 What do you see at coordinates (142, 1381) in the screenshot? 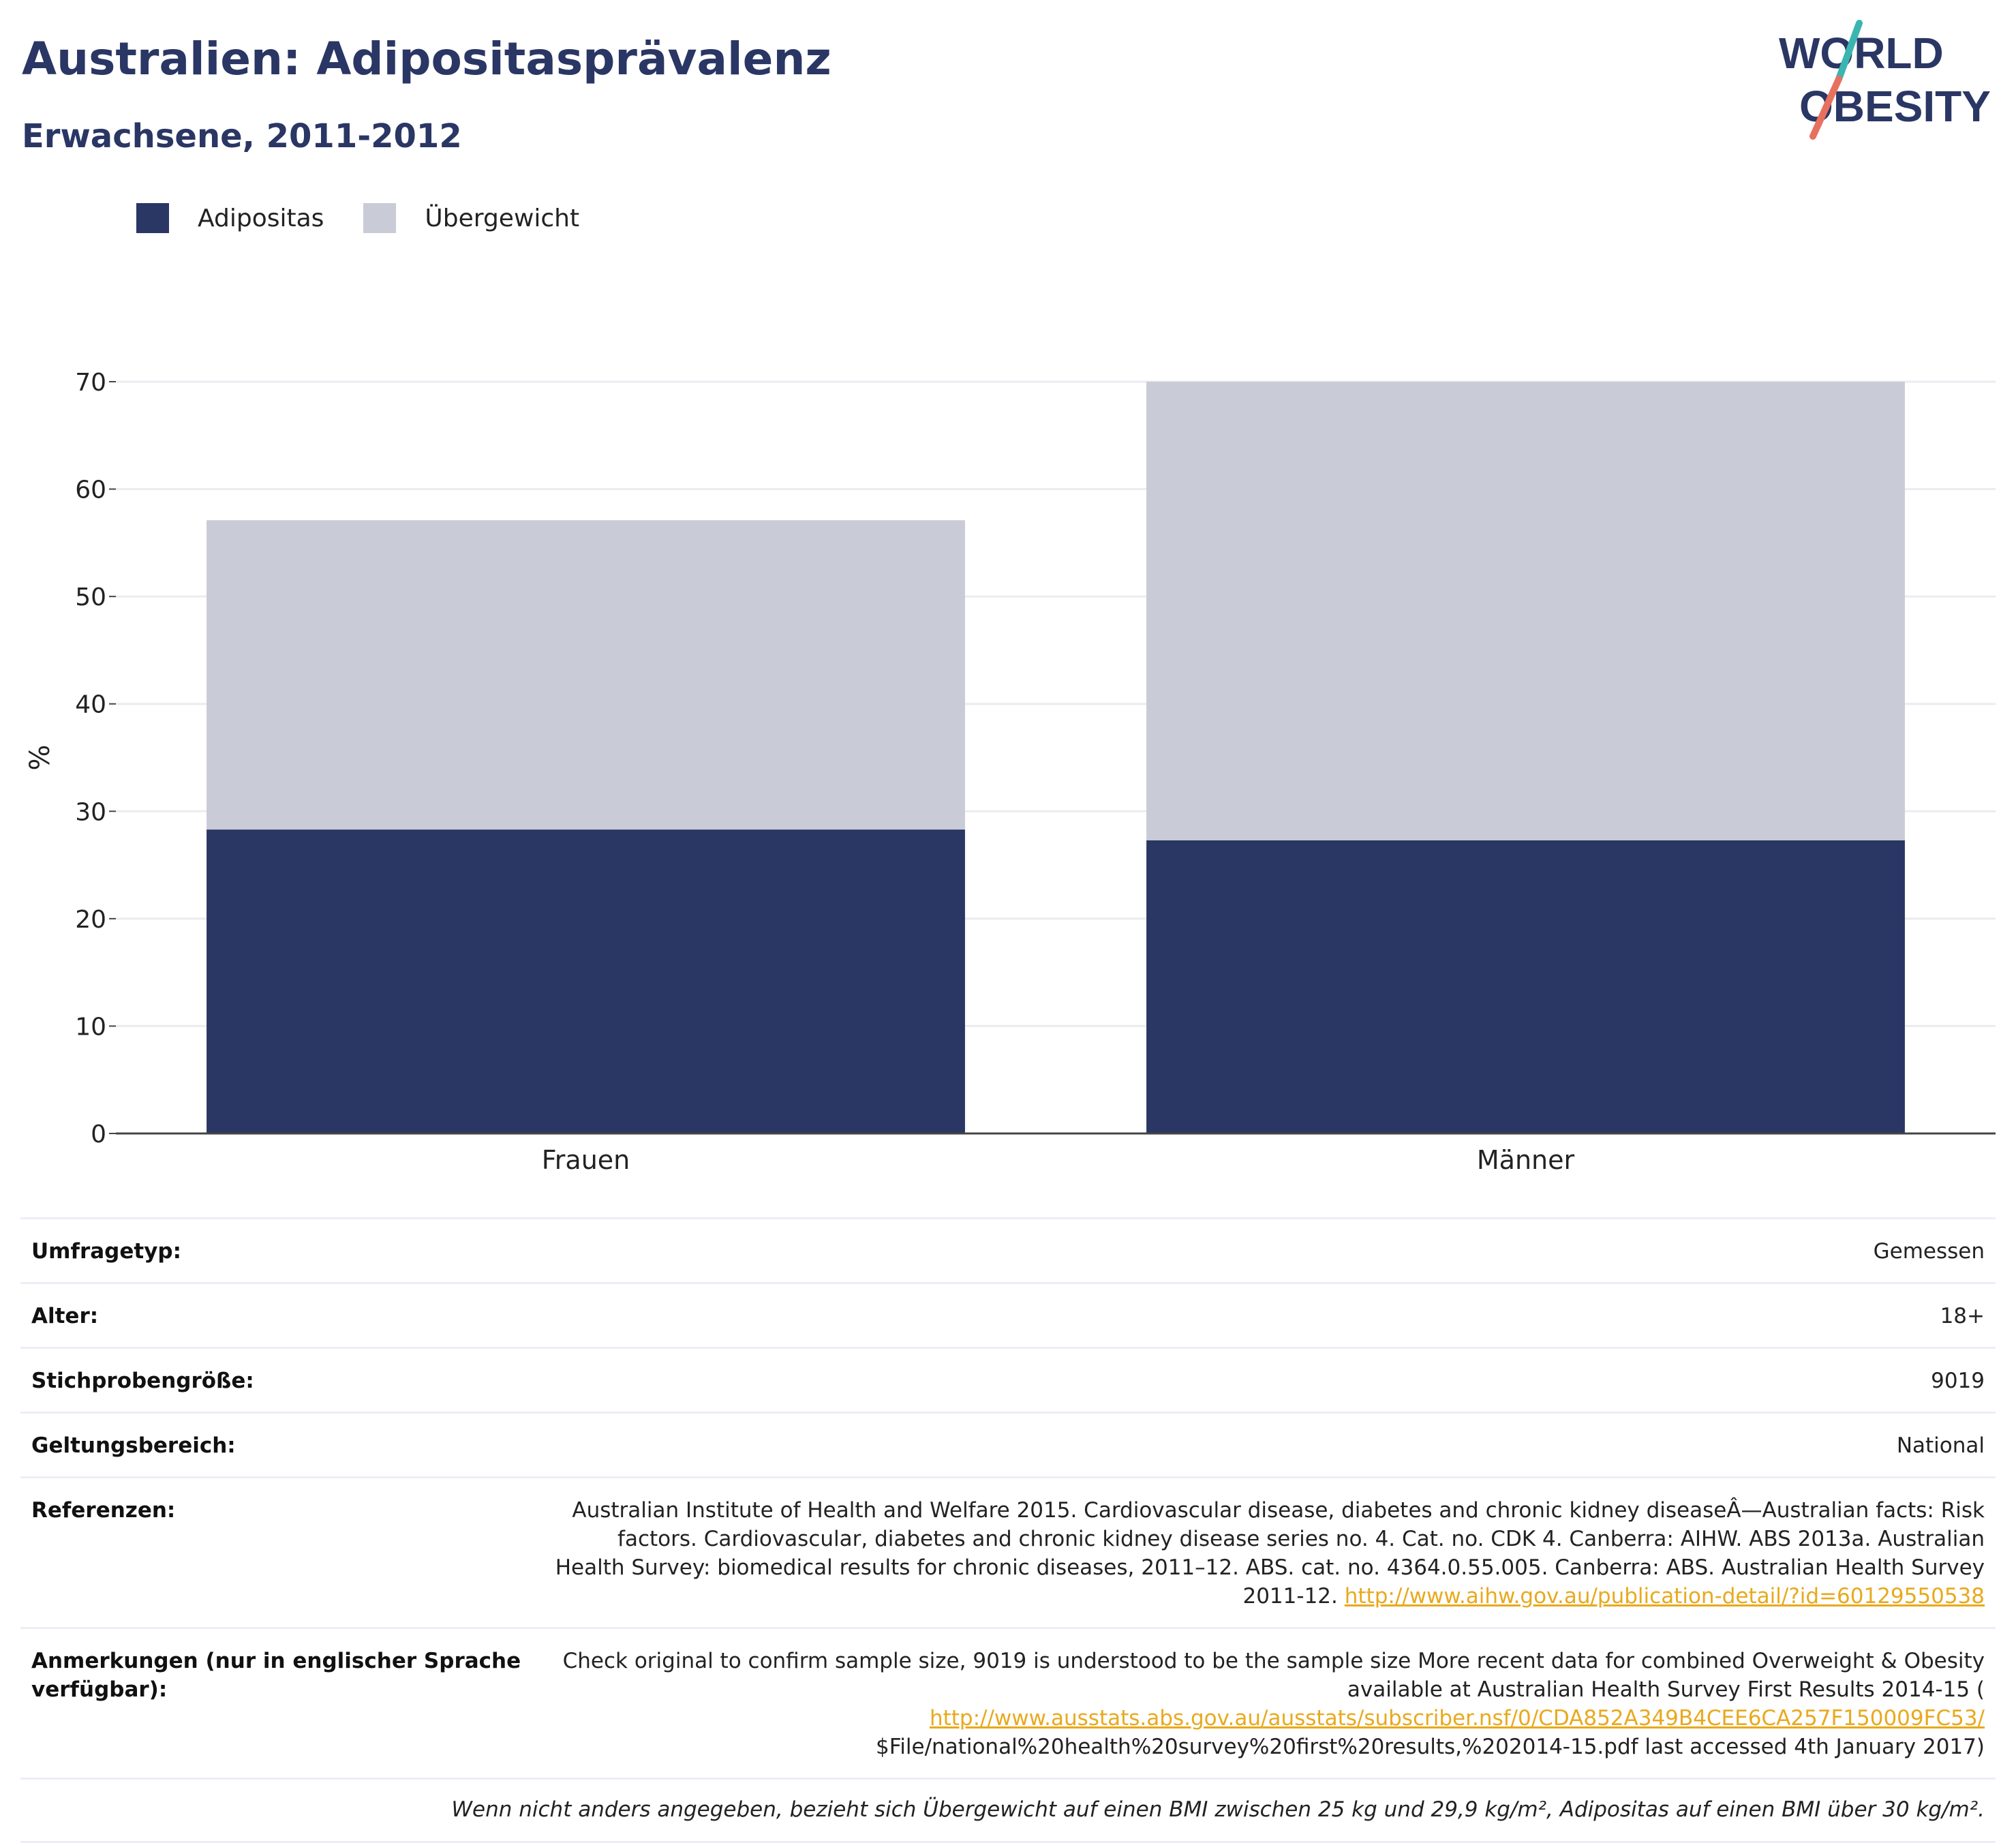
I see `meta-key: Stichprobengröße:` at bounding box center [142, 1381].